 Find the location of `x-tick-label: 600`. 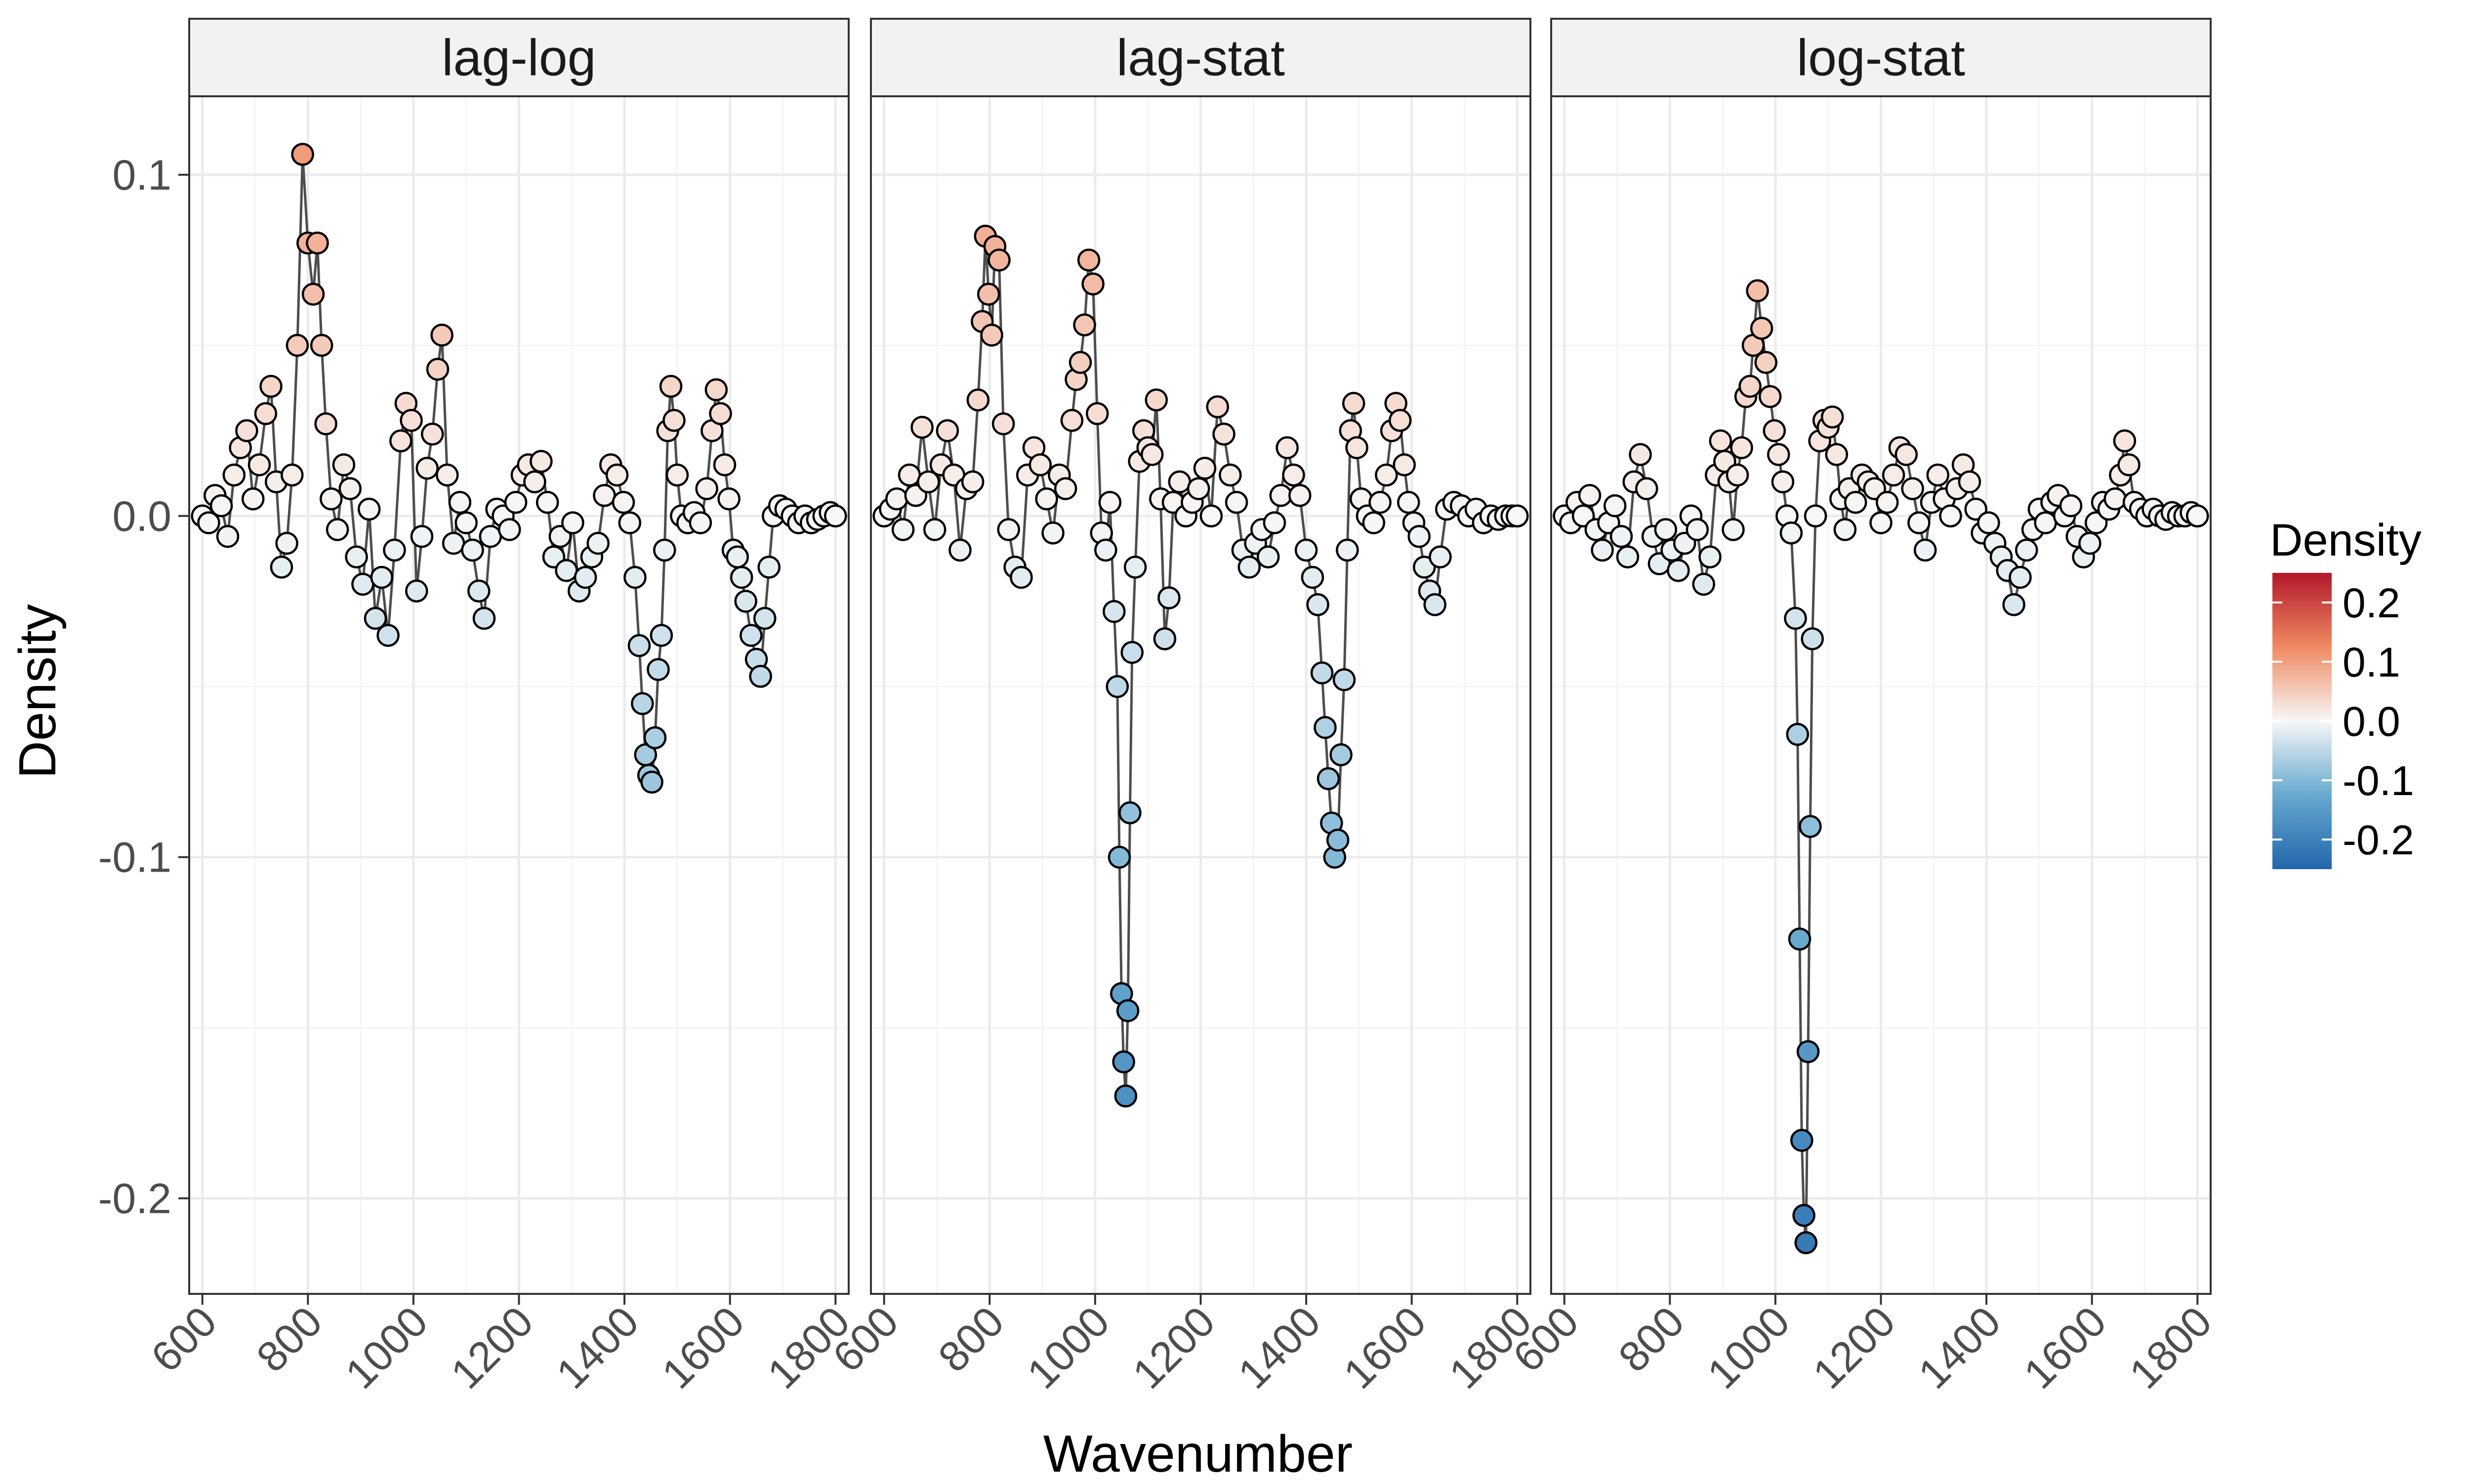

x-tick-label: 600 is located at coordinates (184, 1339).